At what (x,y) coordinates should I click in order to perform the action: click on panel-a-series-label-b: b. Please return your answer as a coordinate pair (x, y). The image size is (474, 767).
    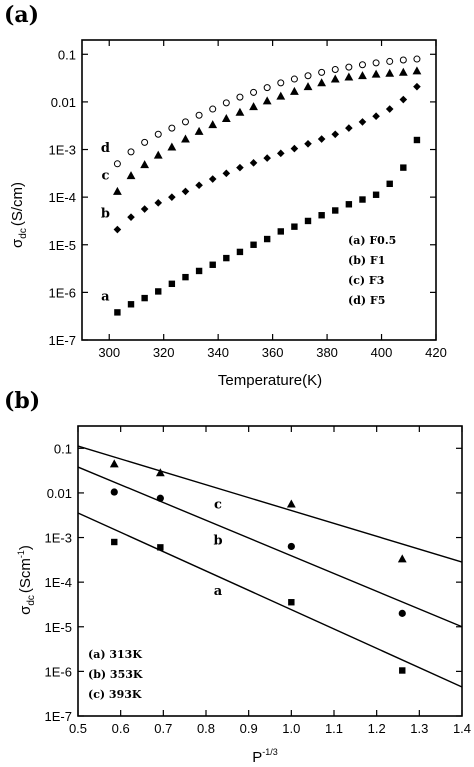
    Looking at the image, I should click on (105, 214).